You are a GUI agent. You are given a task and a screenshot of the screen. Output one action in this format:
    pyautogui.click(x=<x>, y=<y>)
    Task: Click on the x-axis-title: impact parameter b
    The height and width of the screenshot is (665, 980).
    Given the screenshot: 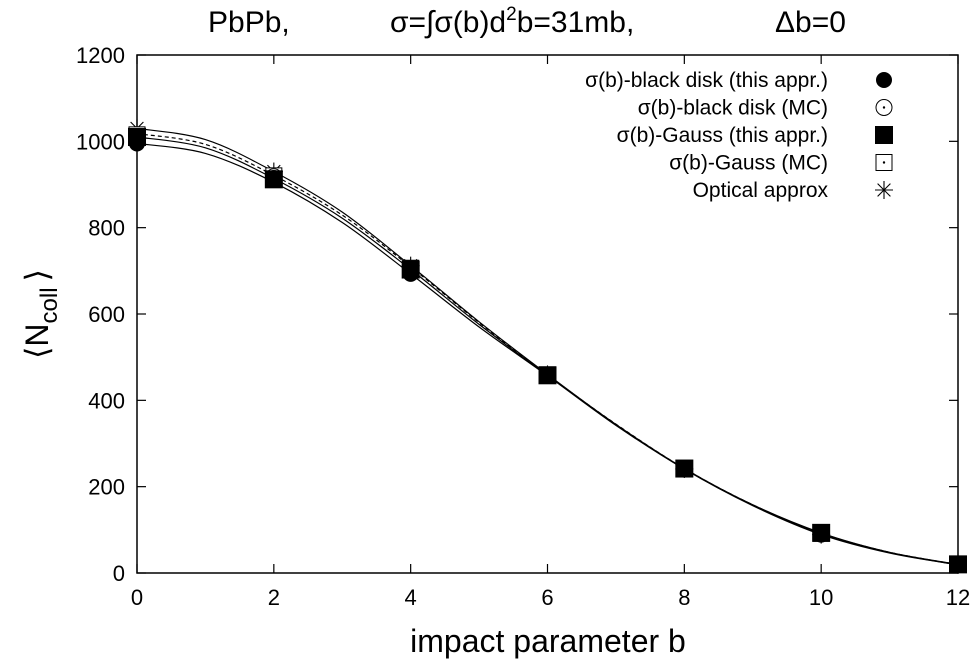 What is the action you would take?
    pyautogui.click(x=548, y=641)
    